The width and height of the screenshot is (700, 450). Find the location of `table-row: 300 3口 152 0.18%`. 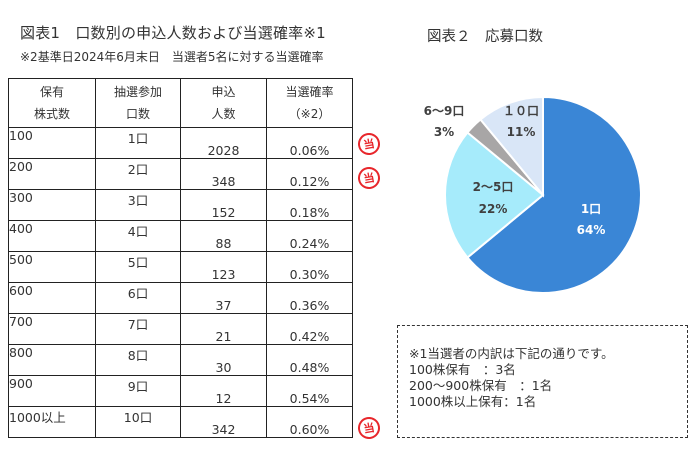

table-row: 300 3口 152 0.18% is located at coordinates (180, 205).